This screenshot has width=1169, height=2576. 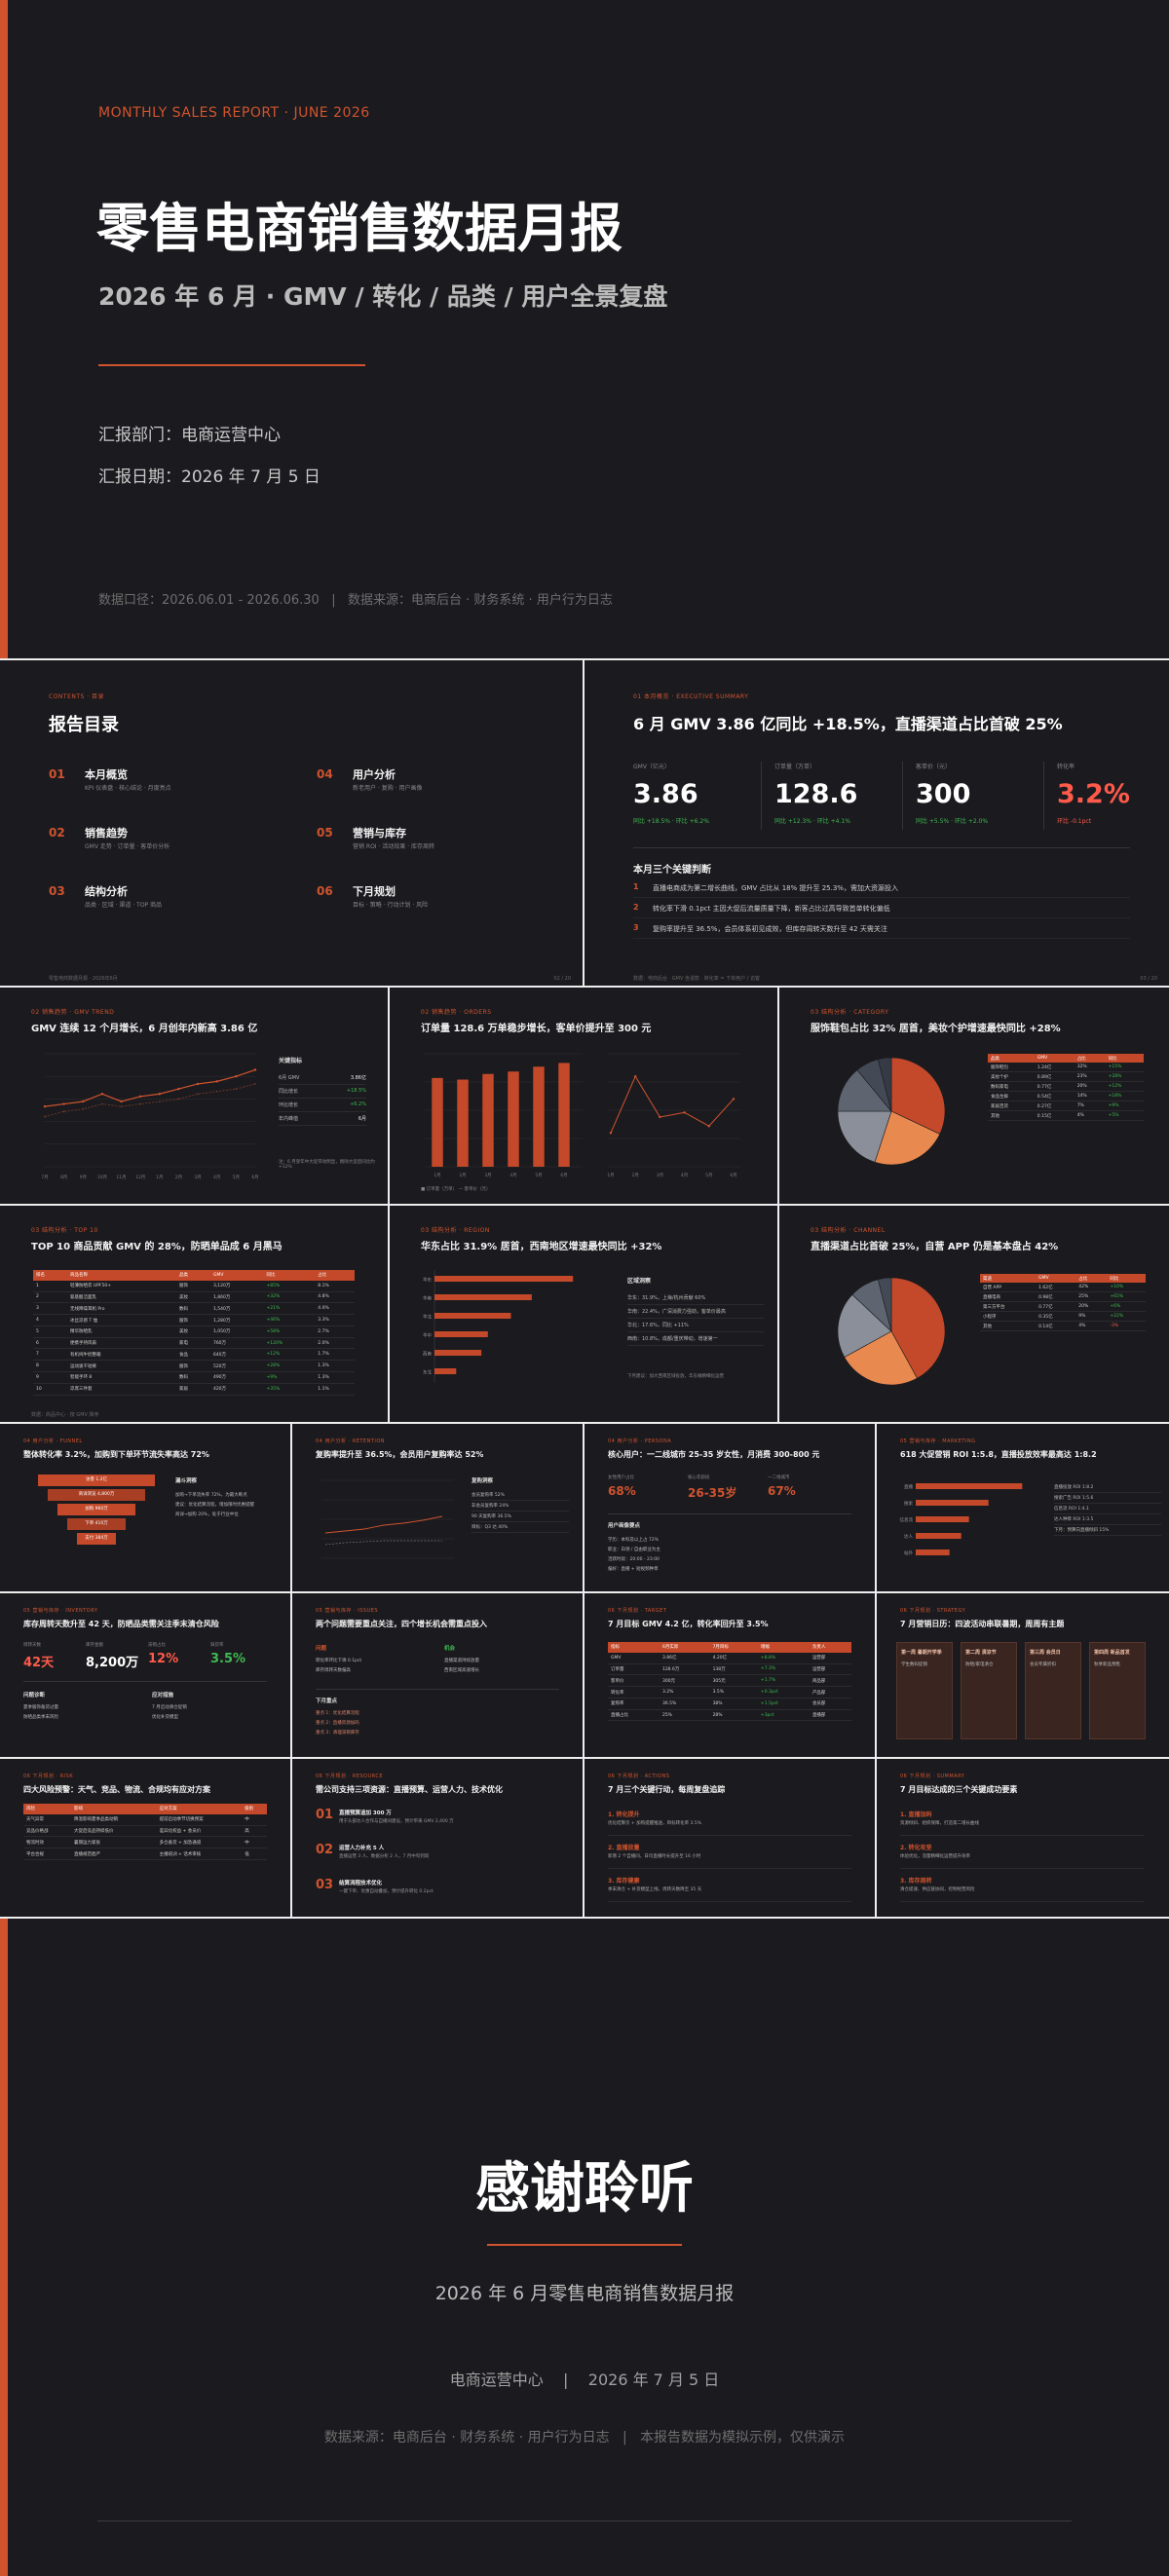 I want to click on funnel-stage: 访客 1.2亿, so click(x=96, y=1480).